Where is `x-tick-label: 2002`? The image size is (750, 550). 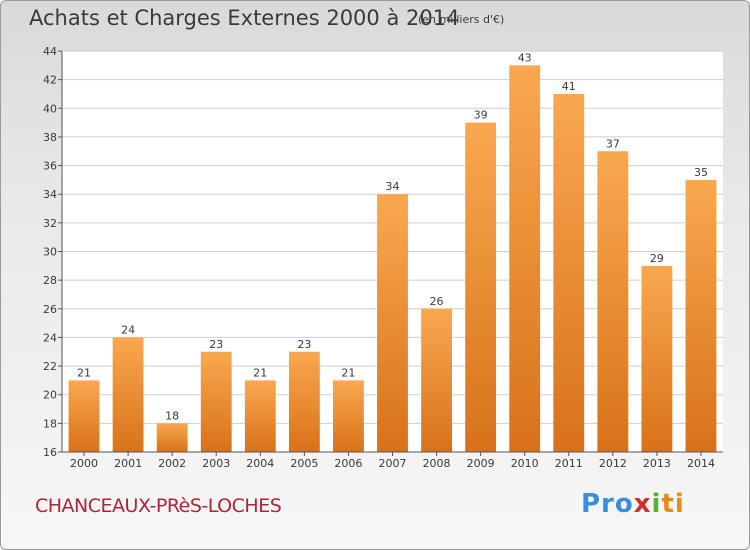 x-tick-label: 2002 is located at coordinates (172, 463).